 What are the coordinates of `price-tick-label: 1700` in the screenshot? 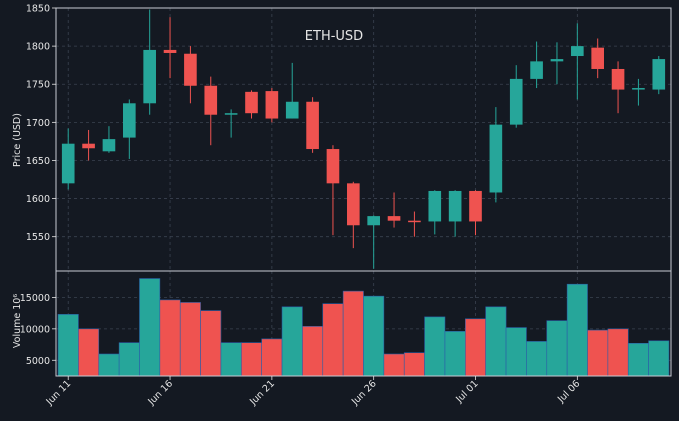 It's located at (38, 123).